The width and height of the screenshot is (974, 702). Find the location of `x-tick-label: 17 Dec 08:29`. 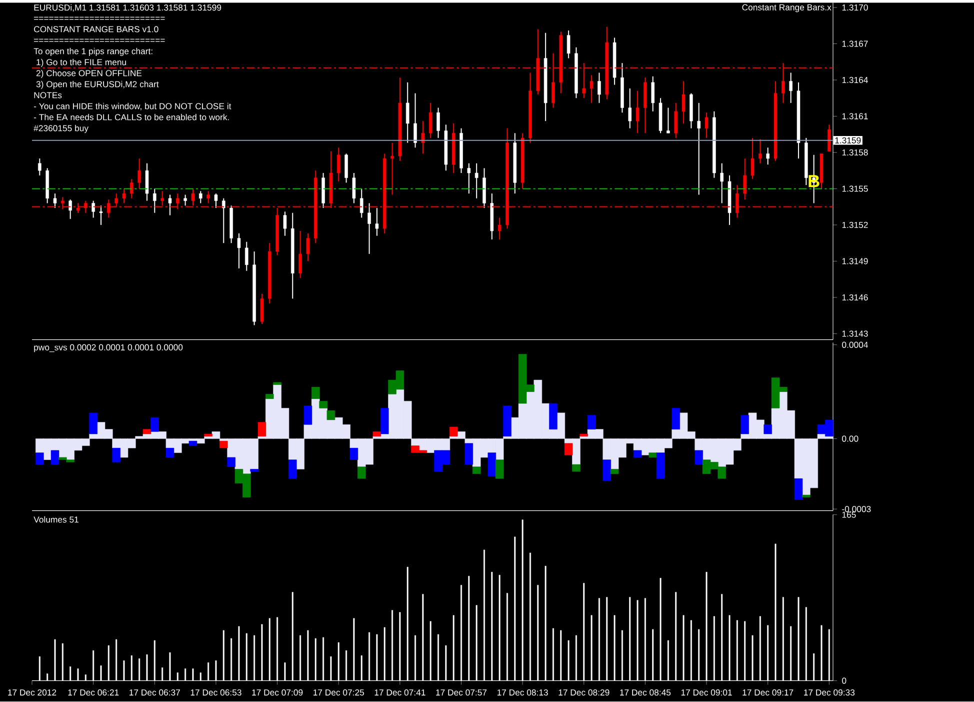

x-tick-label: 17 Dec 08:29 is located at coordinates (584, 693).